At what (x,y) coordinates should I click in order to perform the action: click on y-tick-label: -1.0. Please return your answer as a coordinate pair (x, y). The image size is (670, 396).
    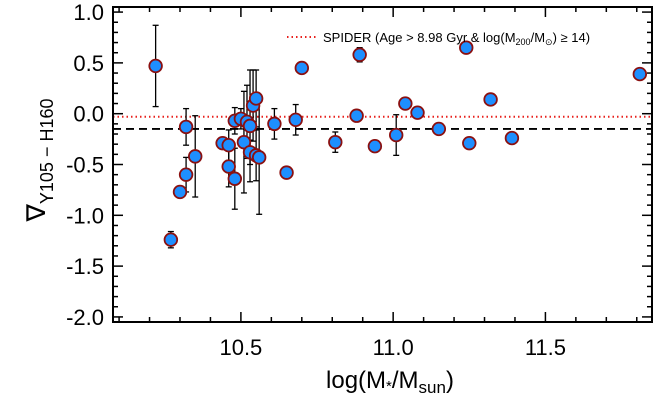
    Looking at the image, I should click on (85, 215).